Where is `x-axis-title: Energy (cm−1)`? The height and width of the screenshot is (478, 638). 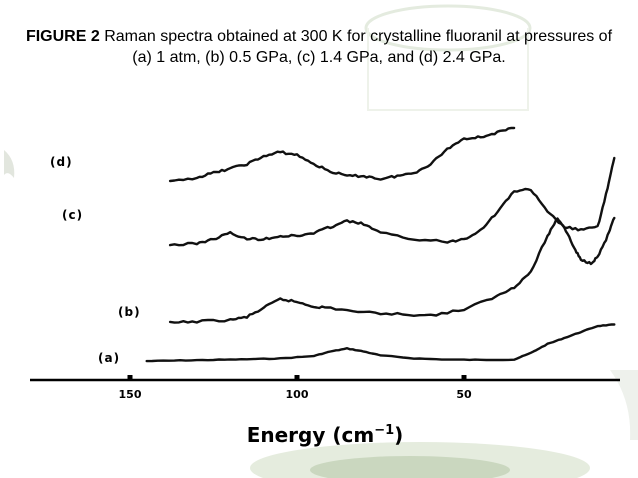
x-axis-title: Energy (cm−1) is located at coordinates (325, 435).